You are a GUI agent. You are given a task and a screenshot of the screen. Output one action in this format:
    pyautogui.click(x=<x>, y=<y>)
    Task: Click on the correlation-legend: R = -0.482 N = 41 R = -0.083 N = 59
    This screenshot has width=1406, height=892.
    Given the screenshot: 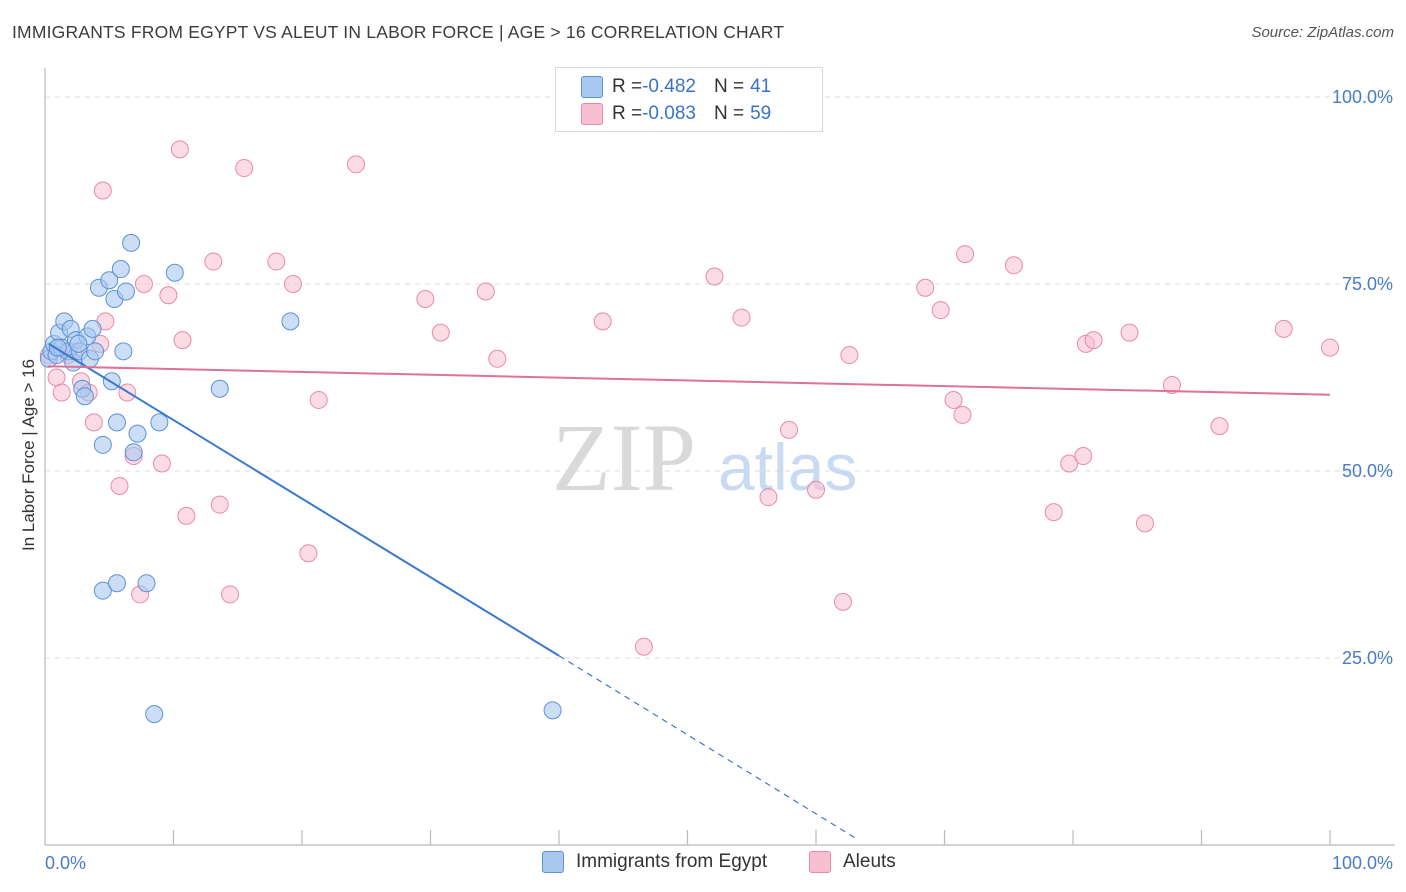 What is the action you would take?
    pyautogui.click(x=689, y=99)
    